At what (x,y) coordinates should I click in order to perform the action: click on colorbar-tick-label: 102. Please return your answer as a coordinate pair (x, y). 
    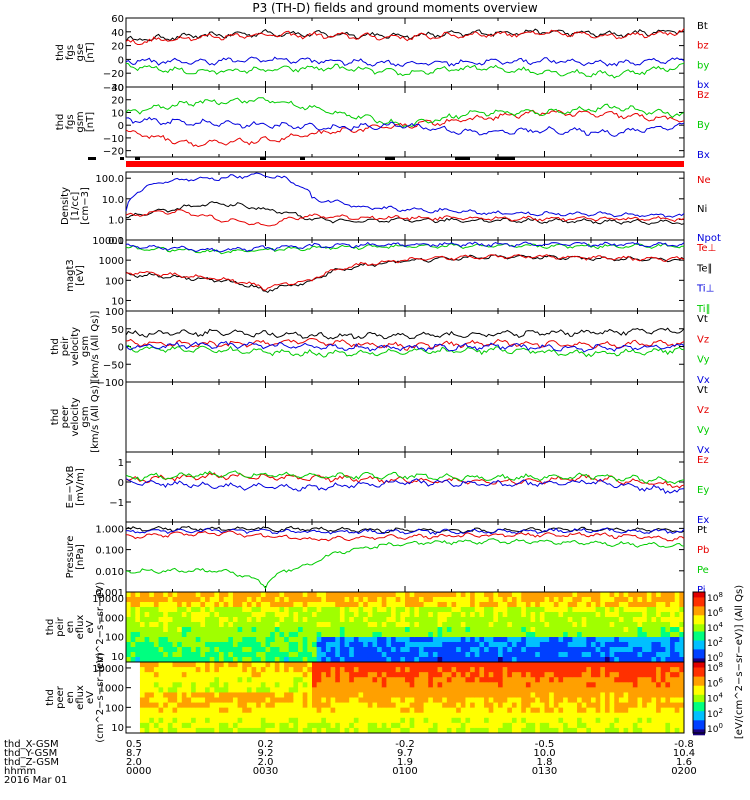
    Looking at the image, I should click on (715, 642).